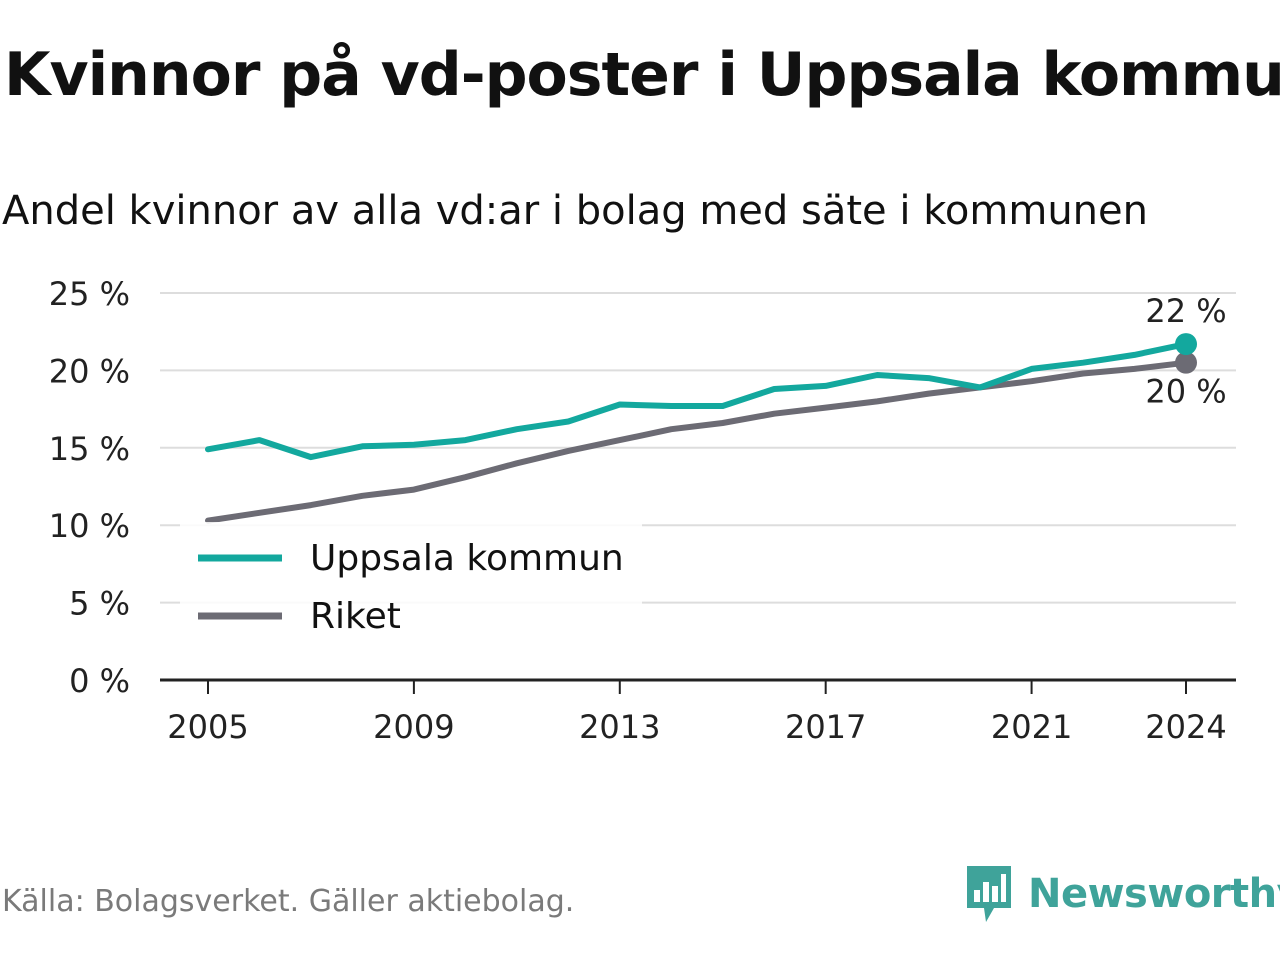  Describe the element at coordinates (413, 727) in the screenshot. I see `x-tick-label: 2009` at that location.